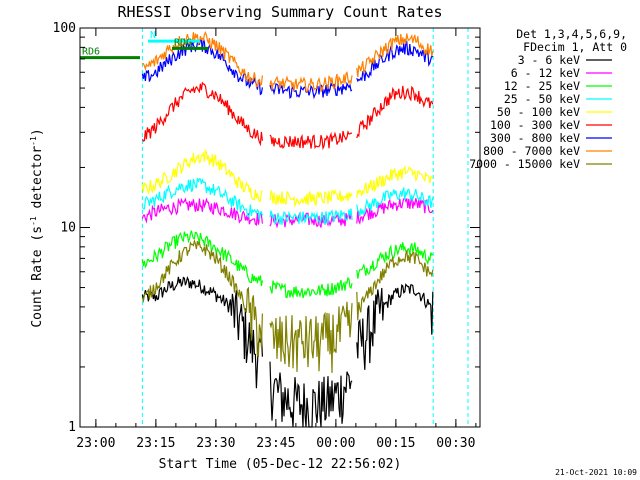  What do you see at coordinates (155, 443) in the screenshot?
I see `x-tick-label-1: 23:15` at bounding box center [155, 443].